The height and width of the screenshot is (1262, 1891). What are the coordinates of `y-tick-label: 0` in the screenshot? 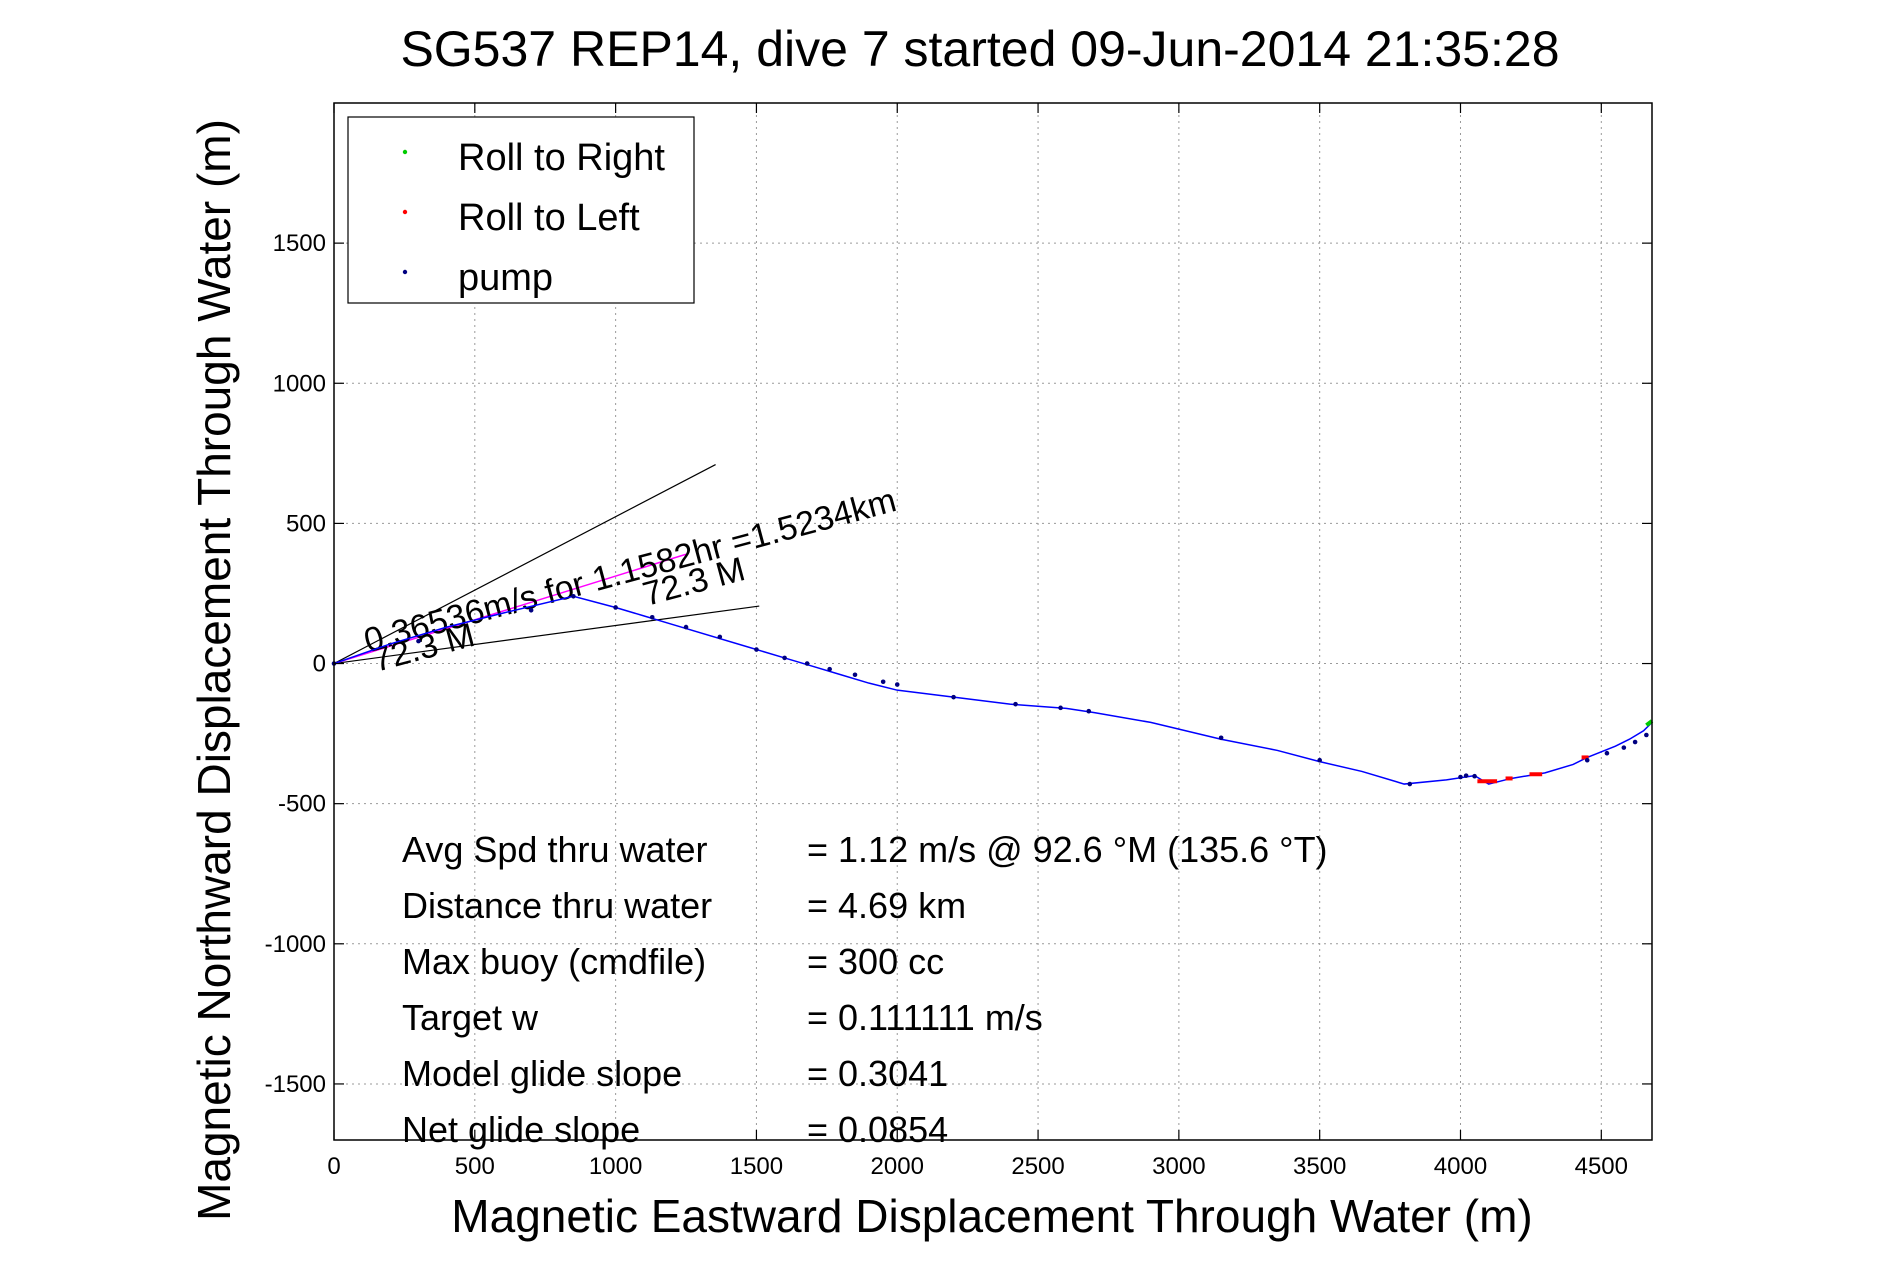 It's located at (319, 664).